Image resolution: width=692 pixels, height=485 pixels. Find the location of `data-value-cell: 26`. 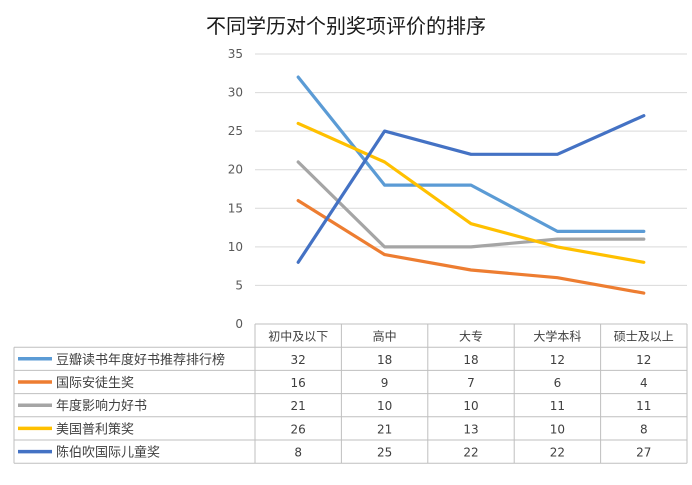

data-value-cell: 26 is located at coordinates (298, 429).